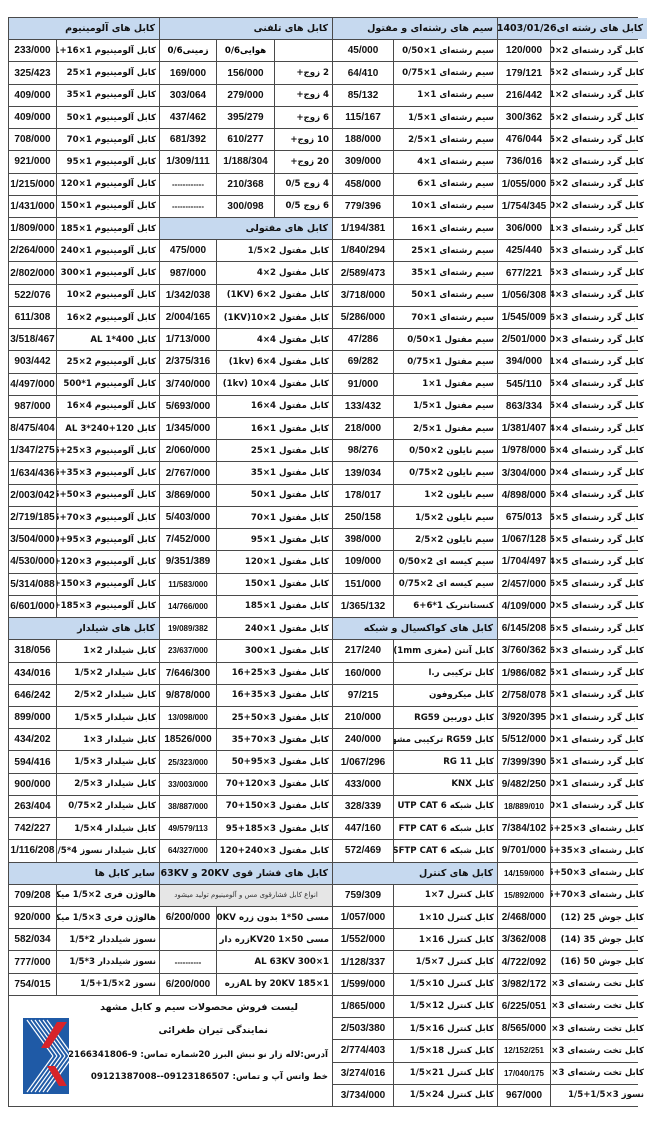 This screenshot has height=1147, width=650. I want to click on shielded-cable-name: کابل شیلدار 2×0/75, so click(108, 806).